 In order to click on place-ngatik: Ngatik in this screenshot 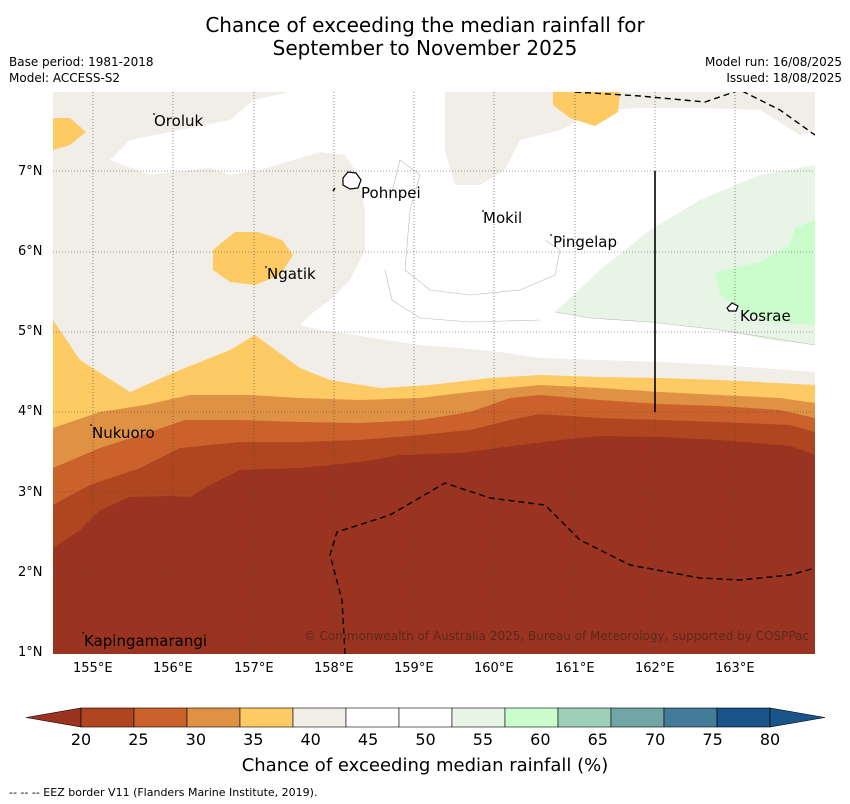, I will do `click(291, 274)`.